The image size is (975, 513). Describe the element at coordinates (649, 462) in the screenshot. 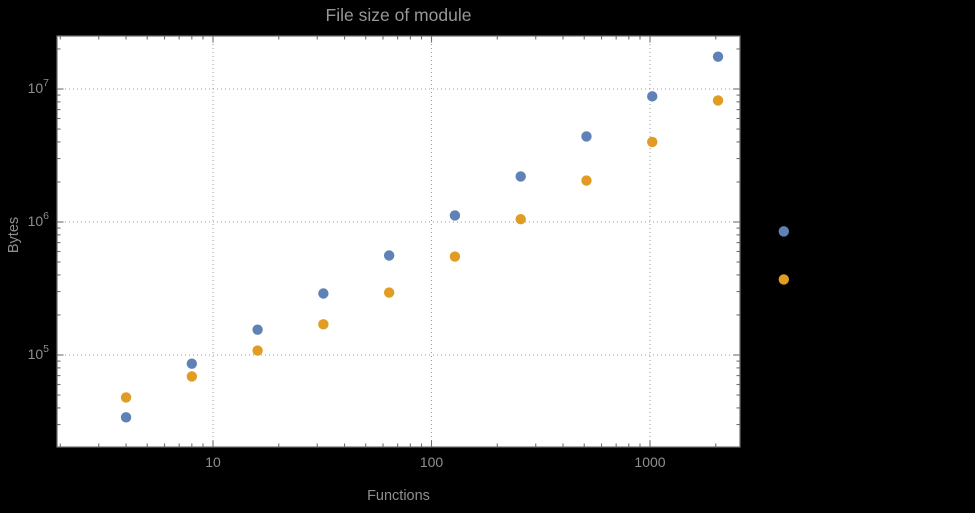

I see `x-tick-label: 1000` at that location.